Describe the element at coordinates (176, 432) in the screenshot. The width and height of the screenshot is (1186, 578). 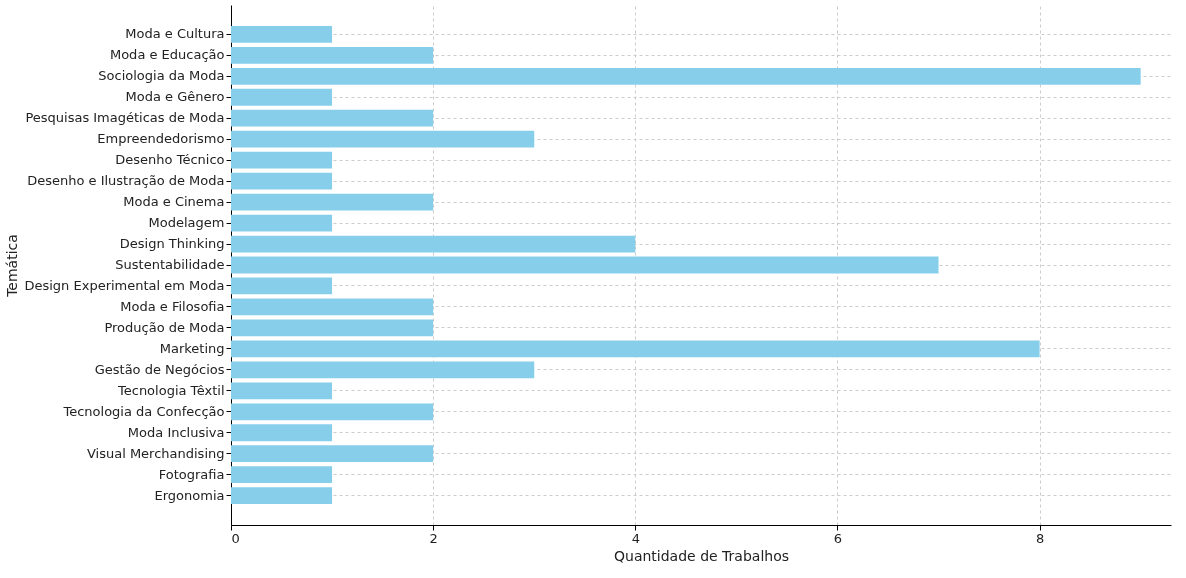
I see `y-tick-label: Moda Inclusiva` at that location.